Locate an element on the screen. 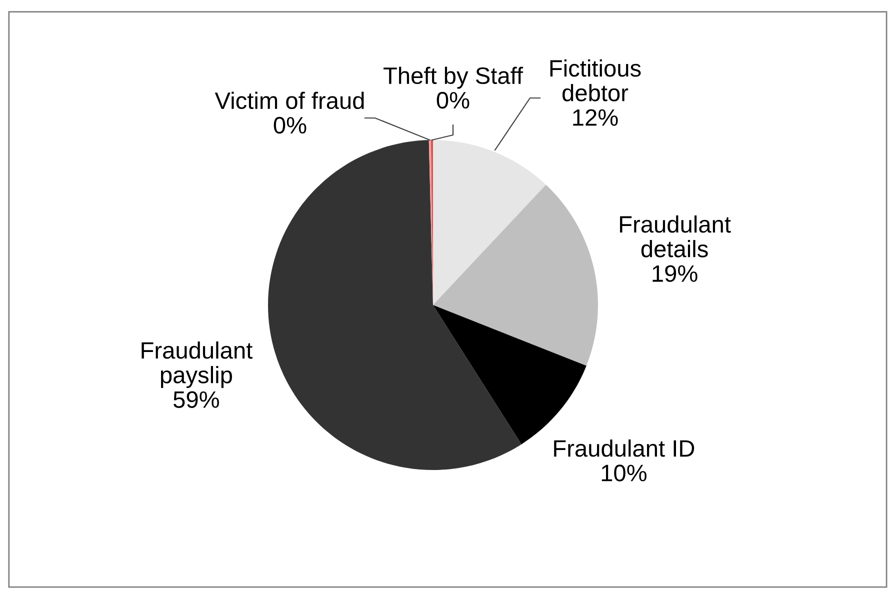 This screenshot has width=891, height=593. data-label: 59% is located at coordinates (197, 399).